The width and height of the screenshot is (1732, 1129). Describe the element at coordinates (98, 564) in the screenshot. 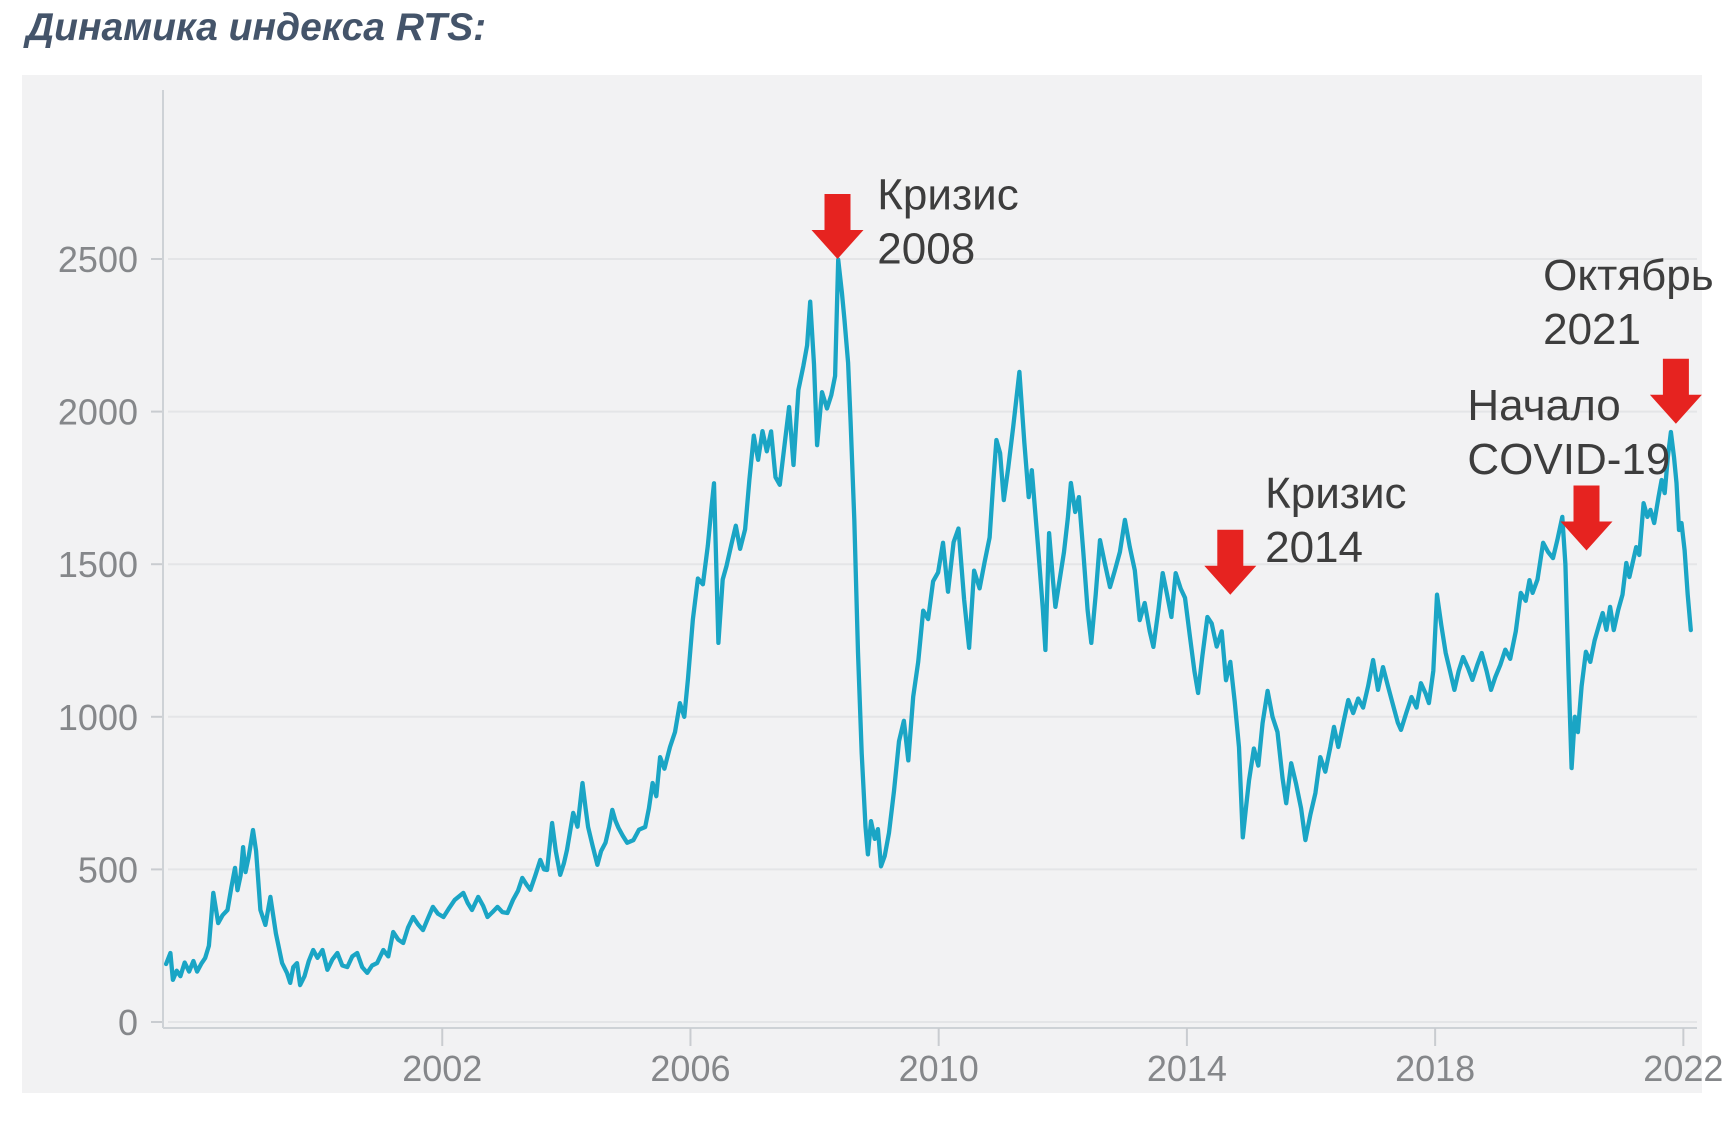

I see `y-axis-label: 1500` at that location.